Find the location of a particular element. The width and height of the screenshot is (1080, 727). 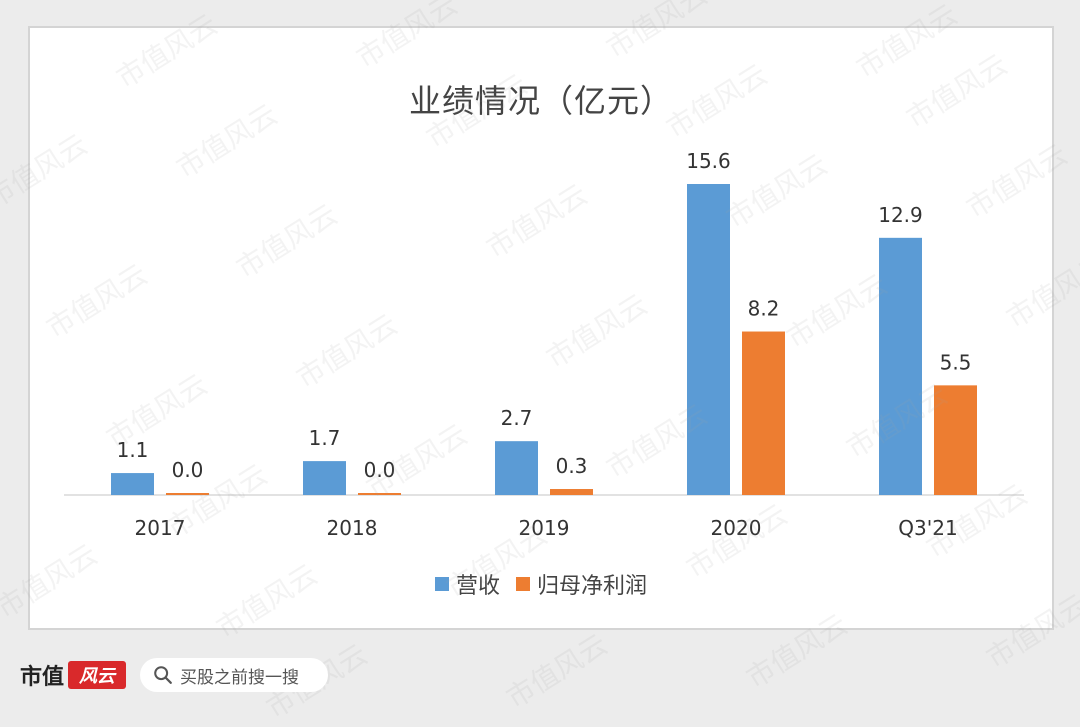

legend-item-net-profit: 归母净利润 is located at coordinates (581, 584).